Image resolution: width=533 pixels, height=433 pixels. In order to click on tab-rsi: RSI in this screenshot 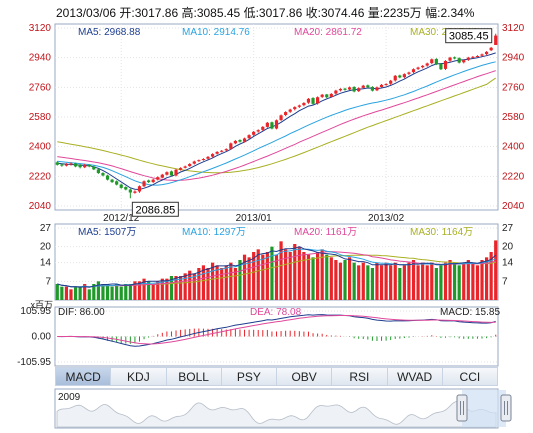, I will do `click(360, 376)`.